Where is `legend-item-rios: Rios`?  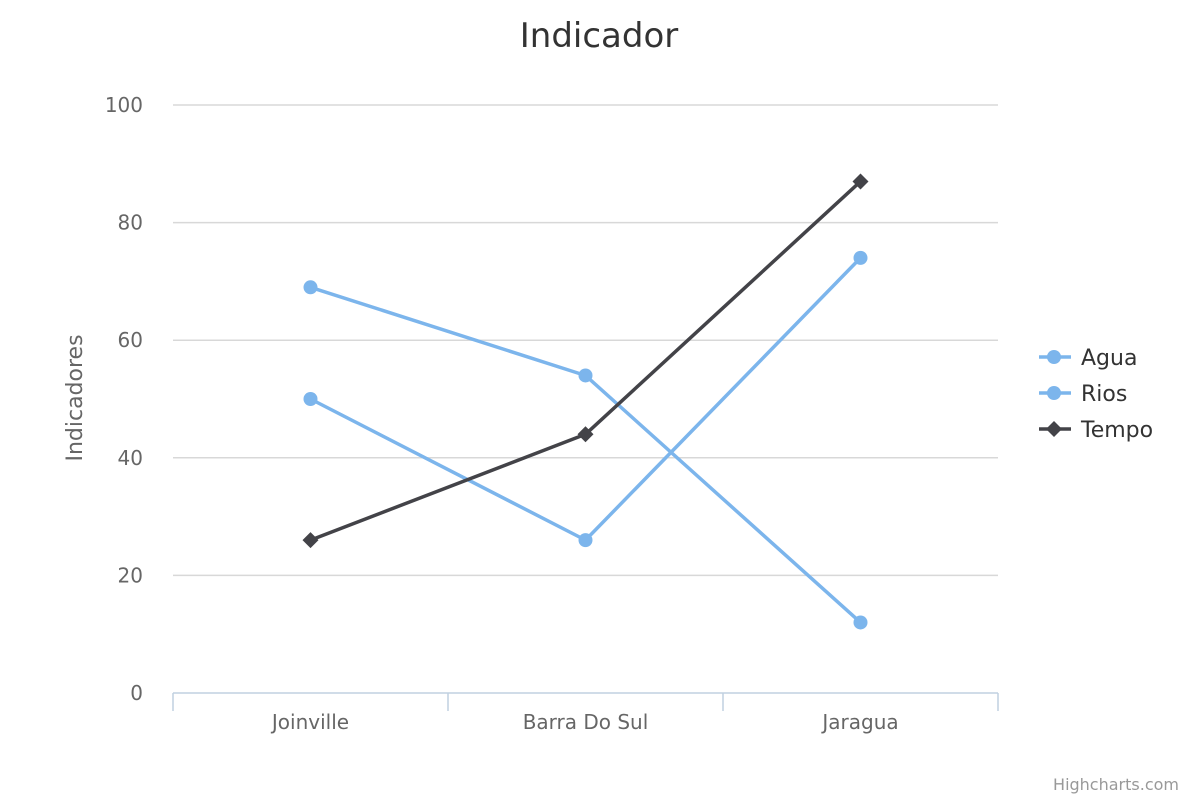 legend-item-rios: Rios is located at coordinates (1083, 394).